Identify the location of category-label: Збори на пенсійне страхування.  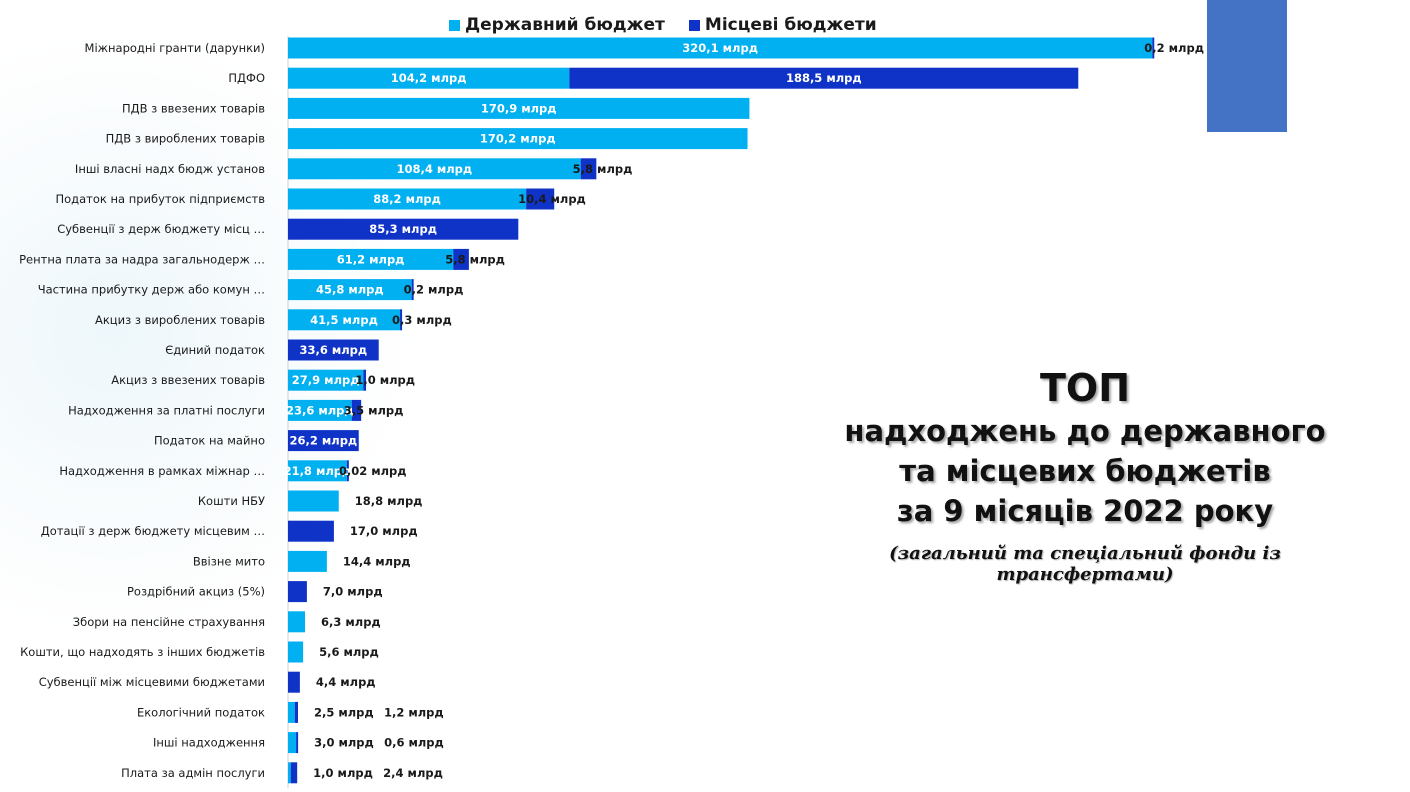
(169, 622).